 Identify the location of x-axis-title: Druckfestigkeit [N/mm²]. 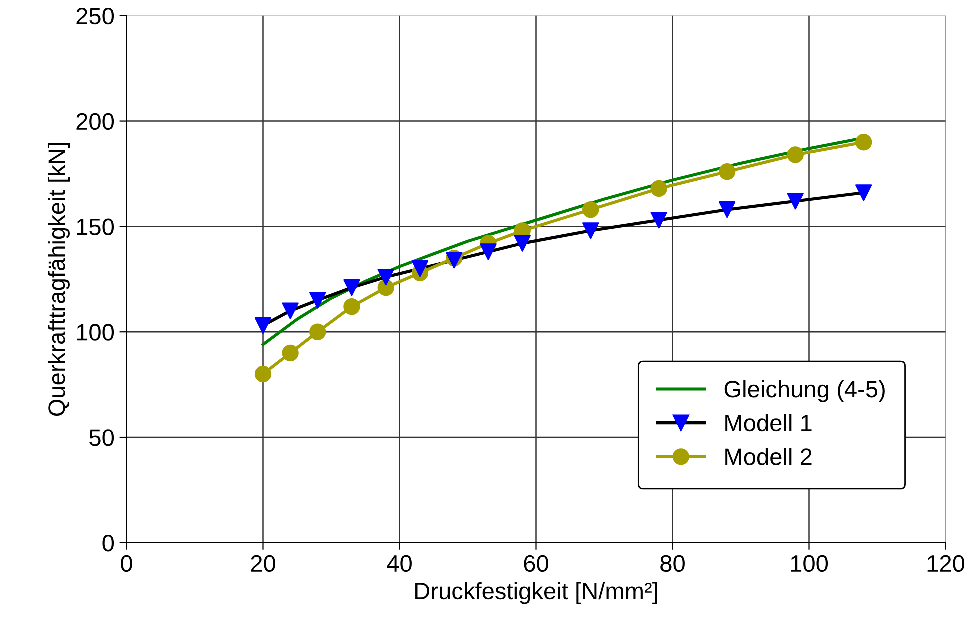
(537, 593).